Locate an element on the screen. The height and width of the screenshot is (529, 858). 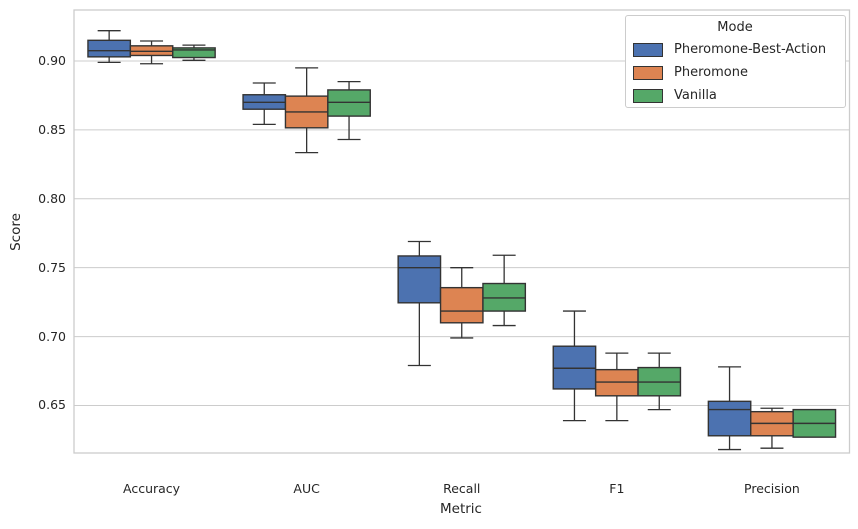
x-tick-f1: F1 is located at coordinates (617, 488).